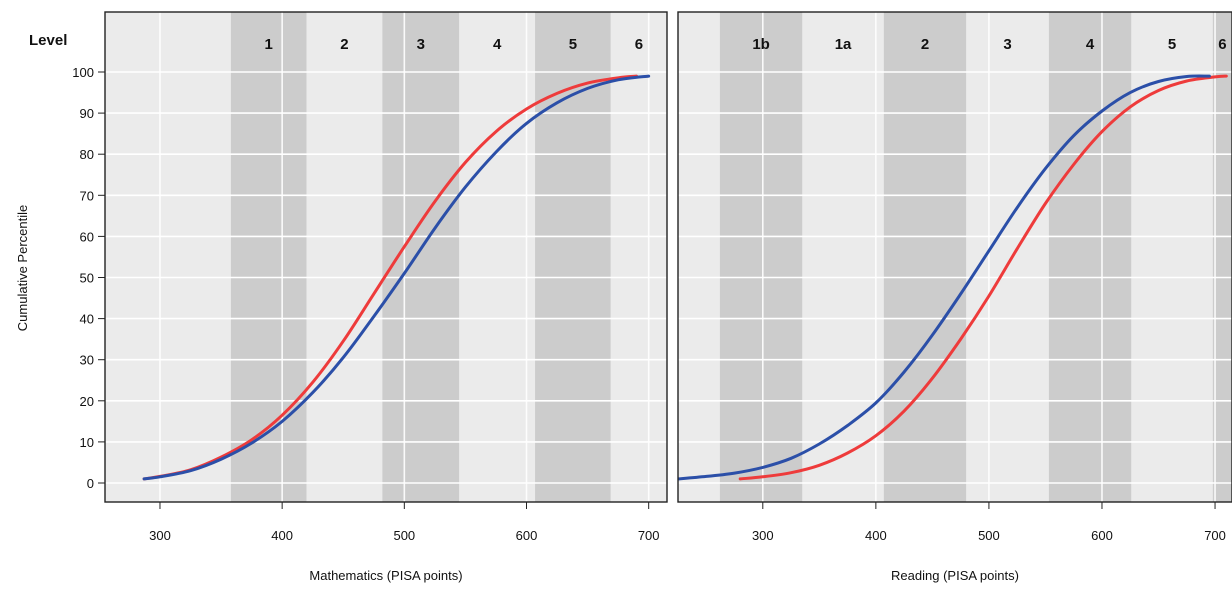 The height and width of the screenshot is (591, 1232). I want to click on level-label-1: 1, so click(269, 44).